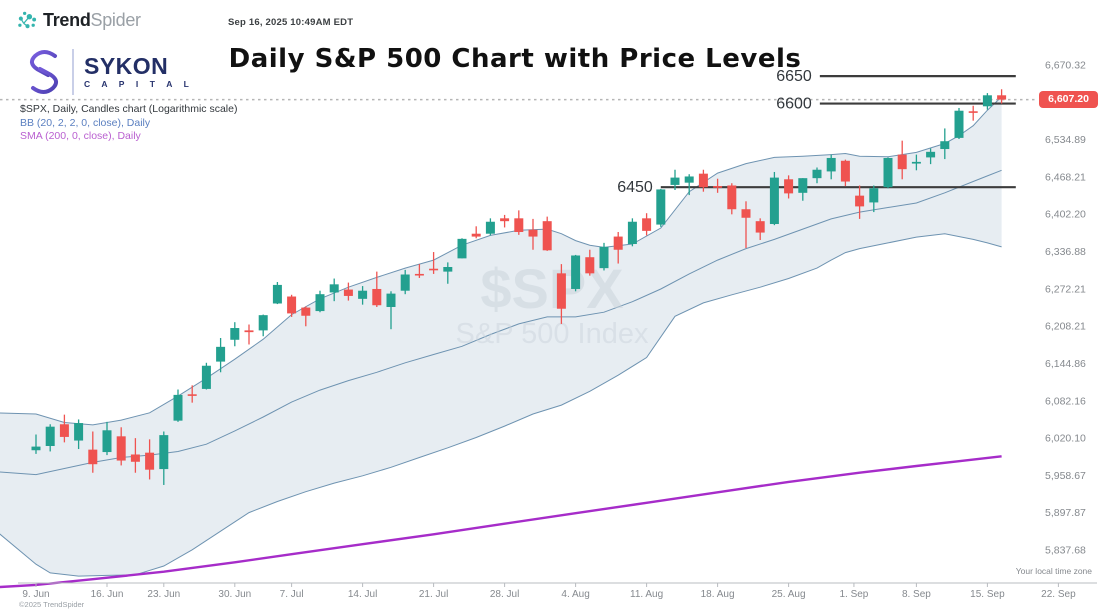 The width and height of the screenshot is (1100, 614). I want to click on x-tick-label: 7. Jul, so click(292, 594).